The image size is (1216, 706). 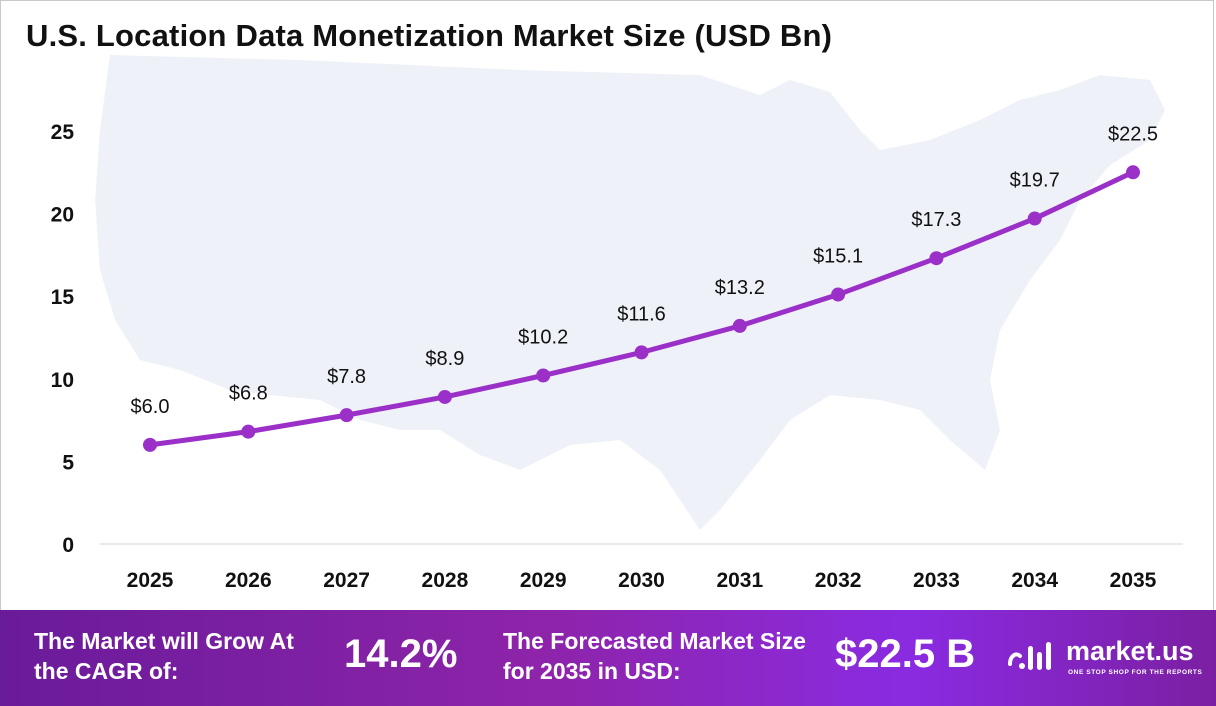 What do you see at coordinates (164, 656) in the screenshot?
I see `cagr-label: The Market will Grow At the CAGR of:` at bounding box center [164, 656].